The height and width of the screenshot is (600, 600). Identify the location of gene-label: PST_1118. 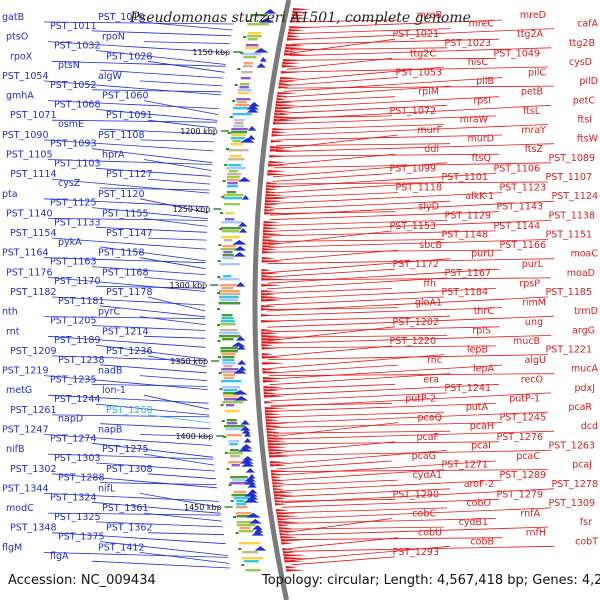
(419, 188).